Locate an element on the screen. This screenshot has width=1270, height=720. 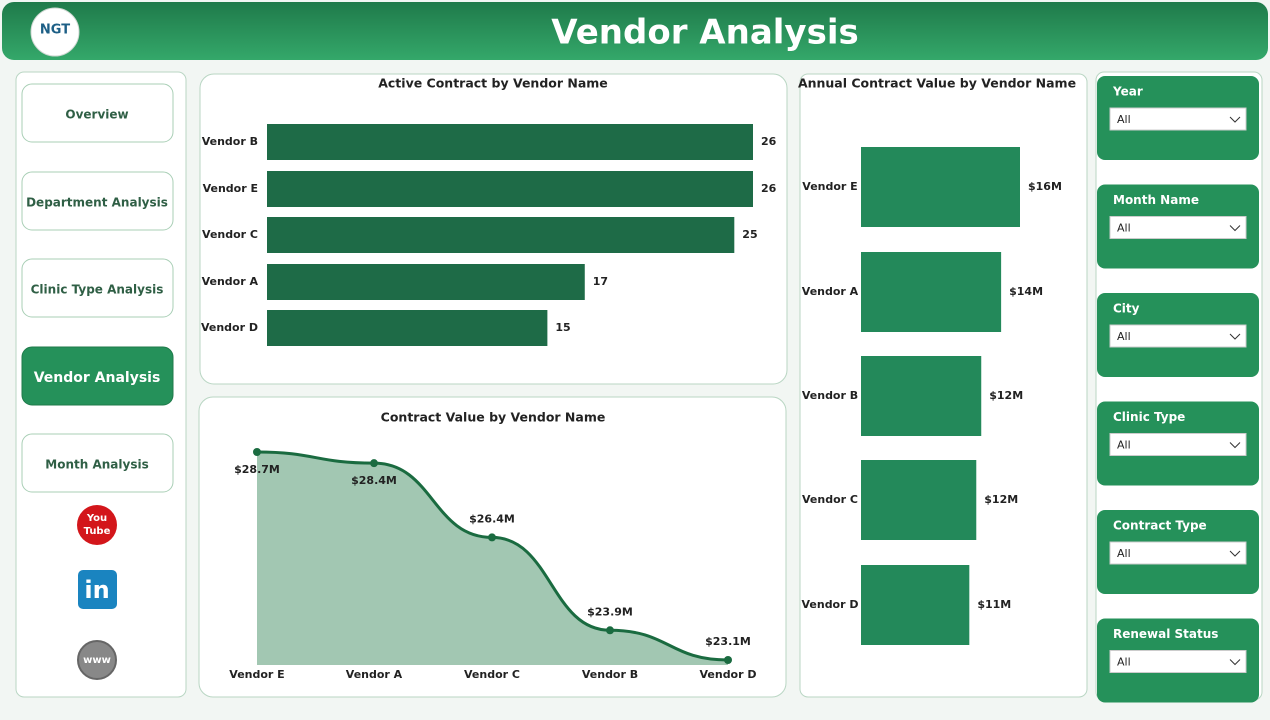
data-label: $23.1M is located at coordinates (728, 641).